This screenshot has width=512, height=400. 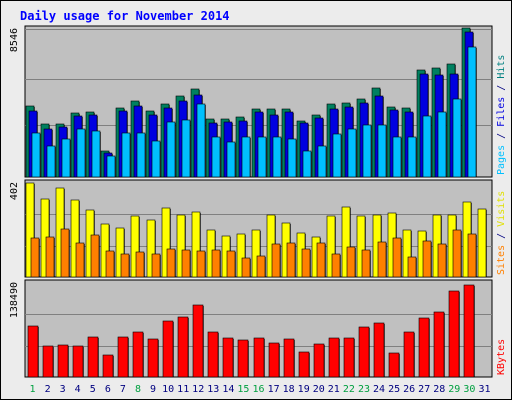 I want to click on chart-title: Daily usage for November 2014, so click(x=125, y=16).